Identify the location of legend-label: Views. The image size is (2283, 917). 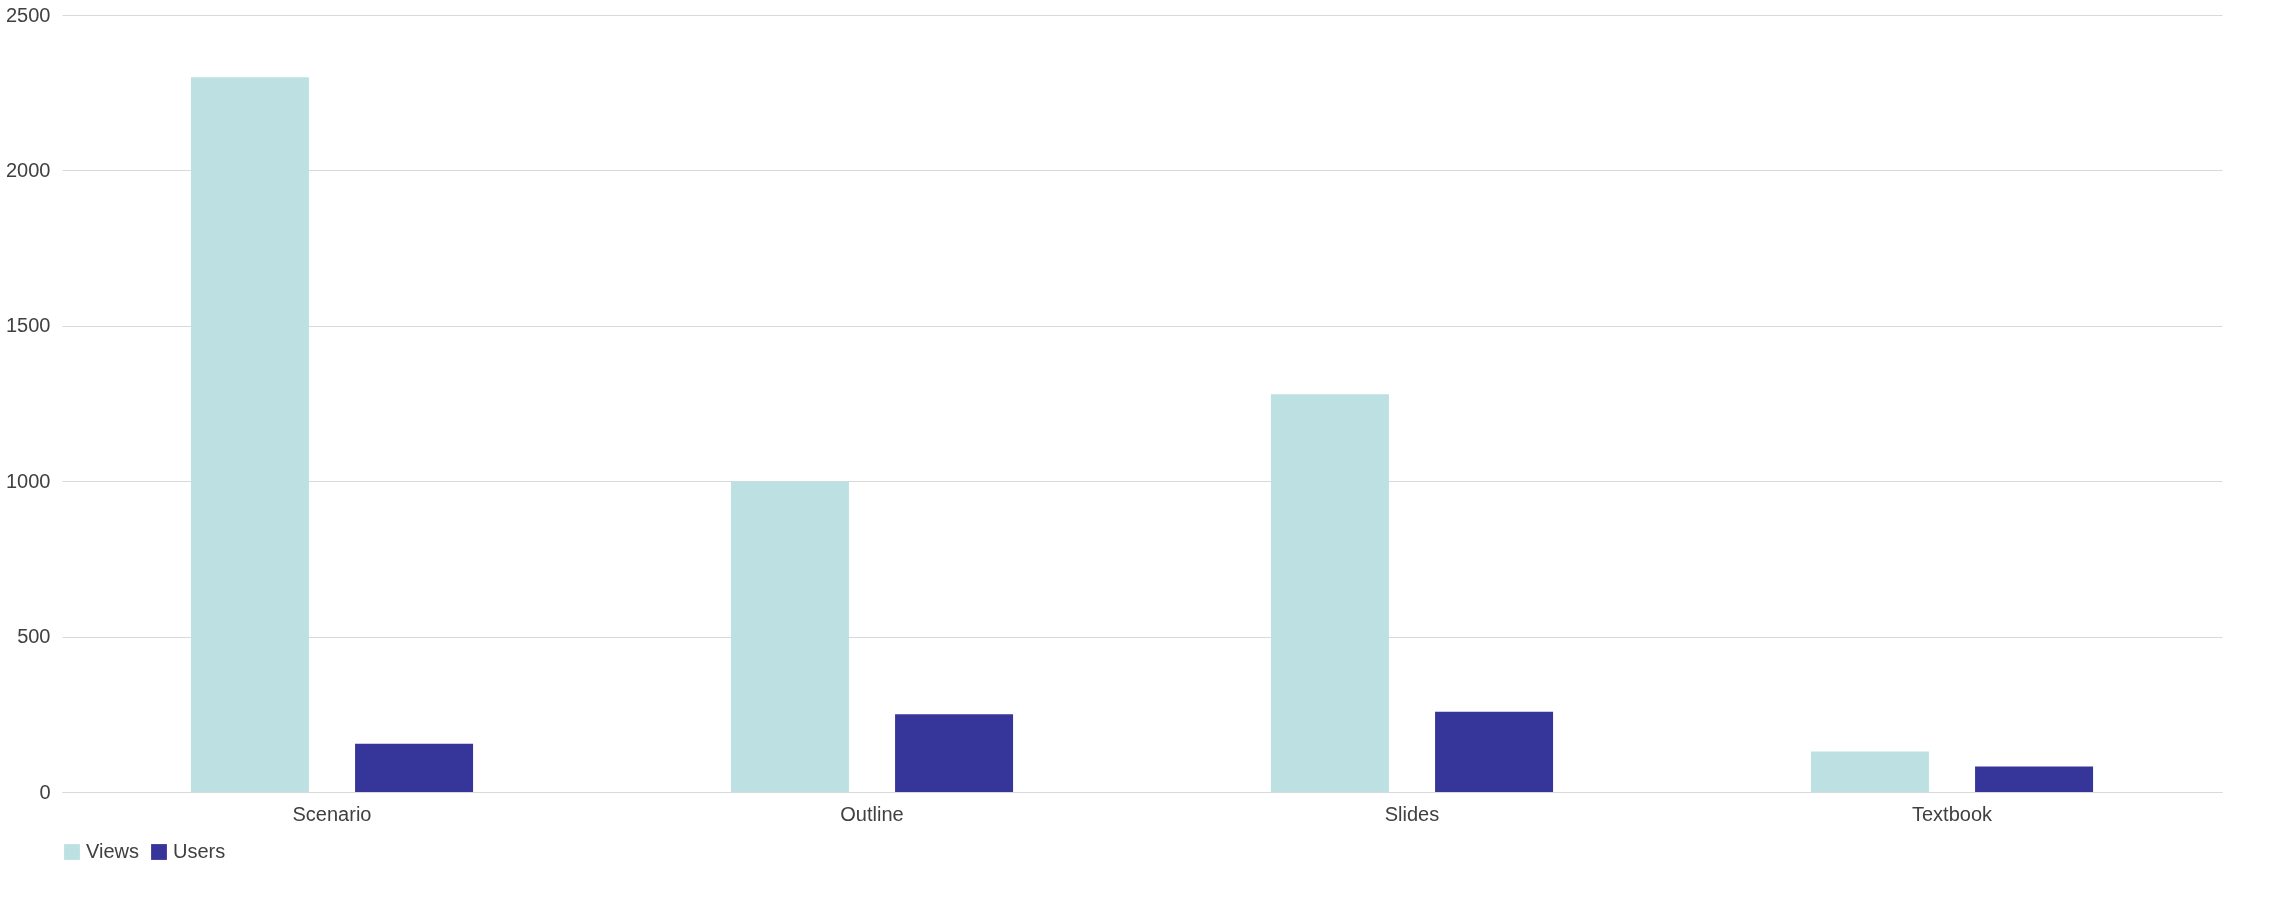
(112, 851).